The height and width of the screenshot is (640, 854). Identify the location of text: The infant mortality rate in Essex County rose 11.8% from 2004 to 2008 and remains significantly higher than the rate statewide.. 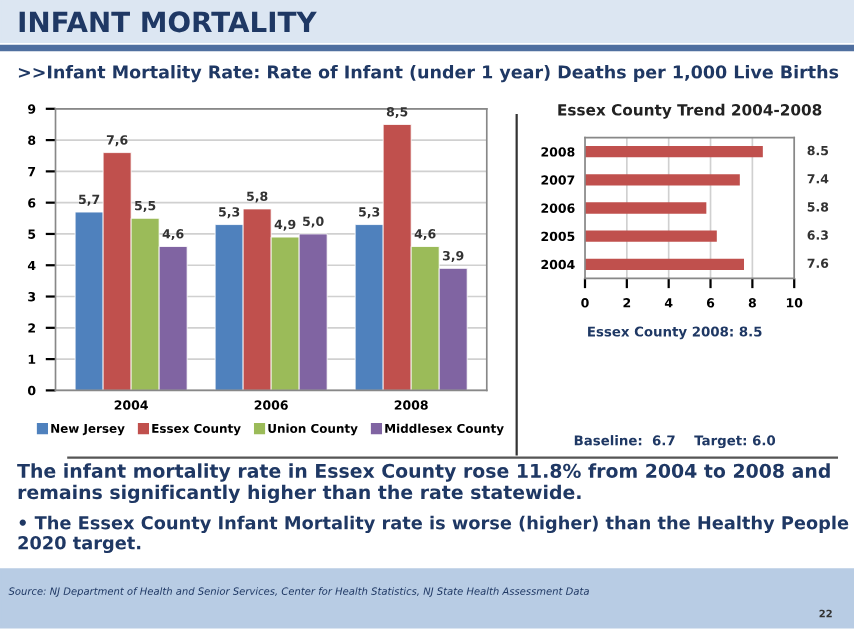
(423, 483).